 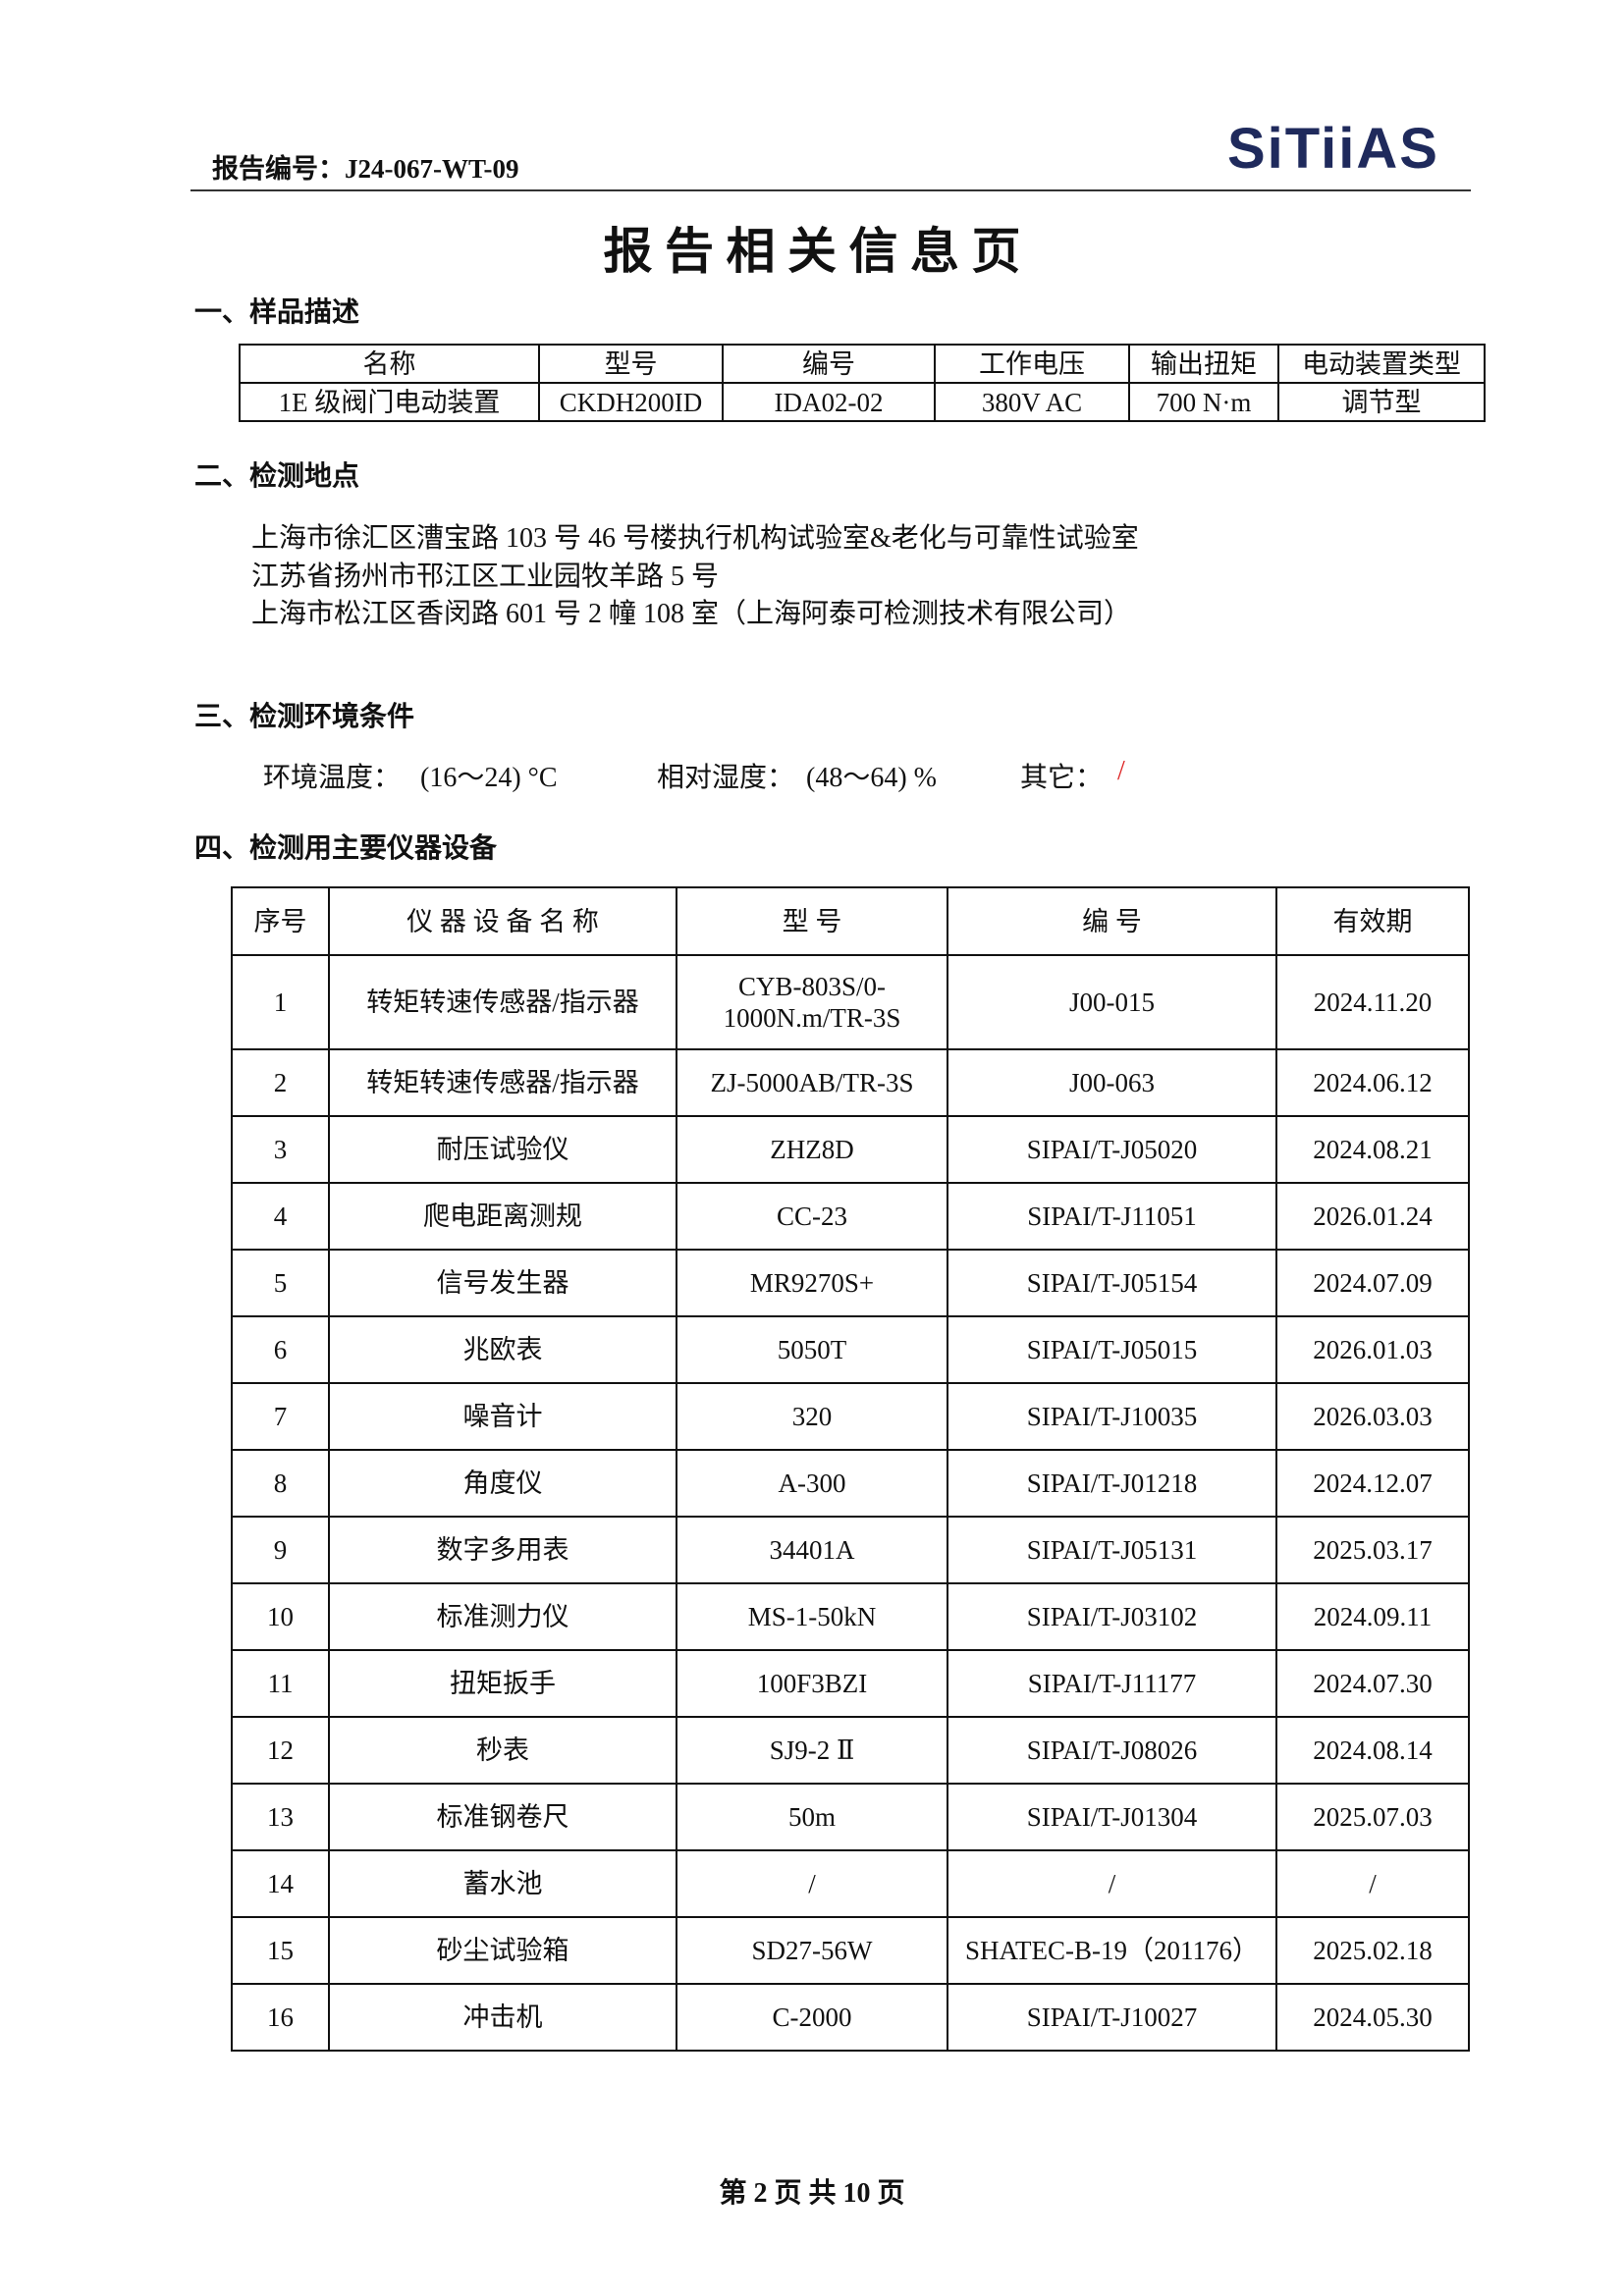 I want to click on table-cell: C-2000, so click(x=812, y=2018).